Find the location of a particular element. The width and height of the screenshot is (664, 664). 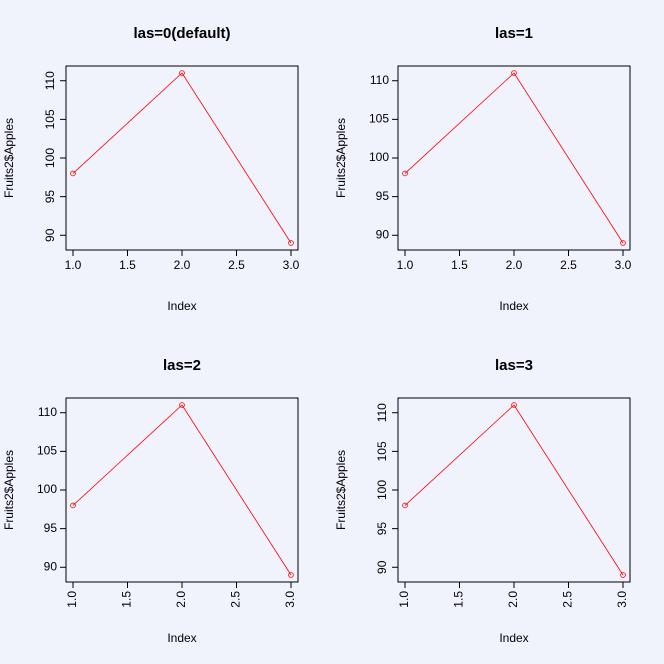

chart-title: las=3 is located at coordinates (514, 365).